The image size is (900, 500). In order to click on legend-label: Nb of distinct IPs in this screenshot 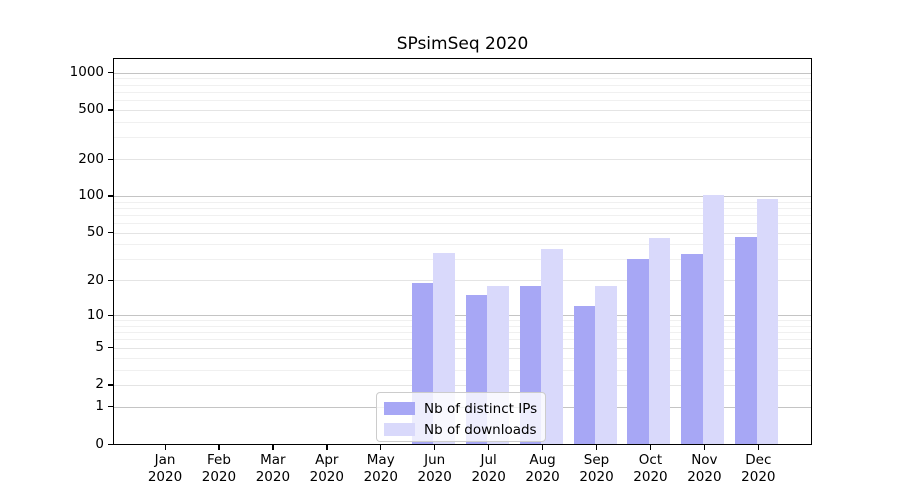, I will do `click(481, 408)`.